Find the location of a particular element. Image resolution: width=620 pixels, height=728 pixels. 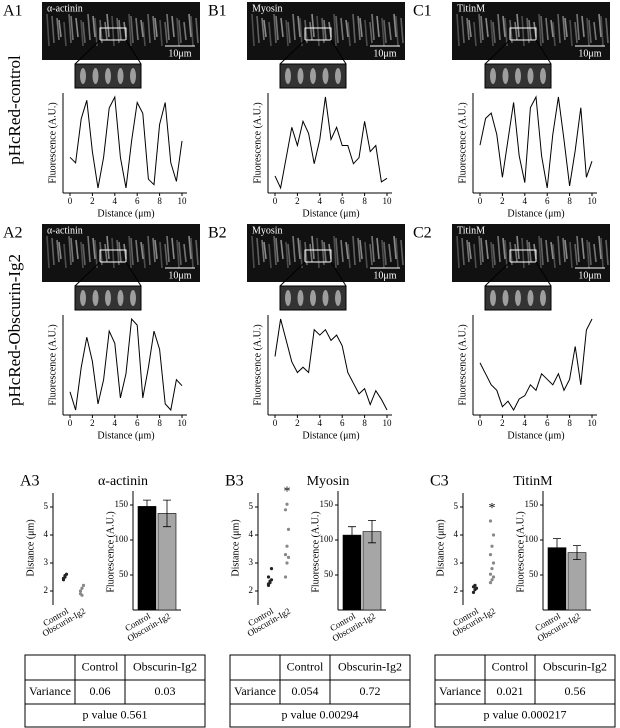

table-cell: 0.06 is located at coordinates (100, 691).